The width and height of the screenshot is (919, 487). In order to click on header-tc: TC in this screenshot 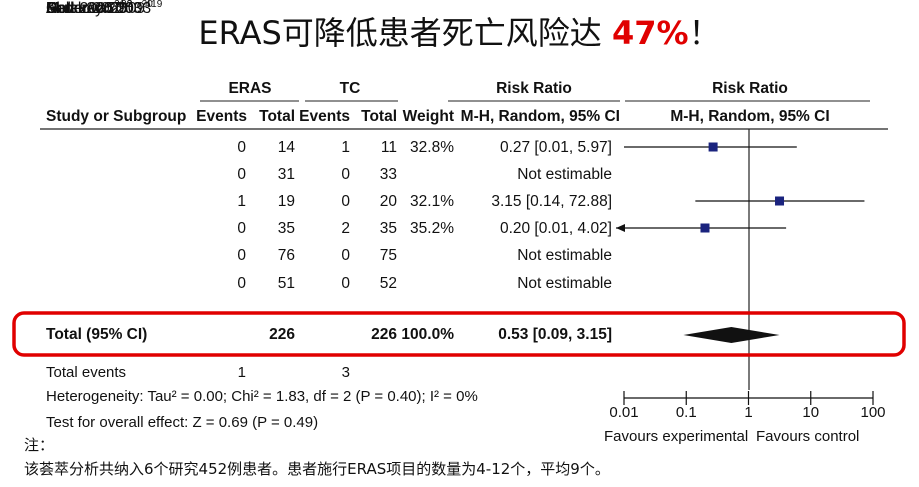, I will do `click(350, 88)`.